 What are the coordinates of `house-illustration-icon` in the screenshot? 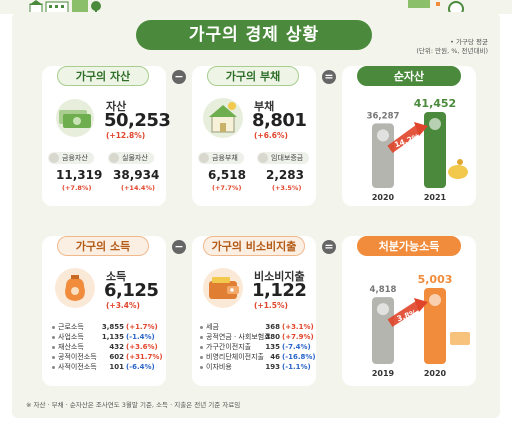 It's located at (65, 7).